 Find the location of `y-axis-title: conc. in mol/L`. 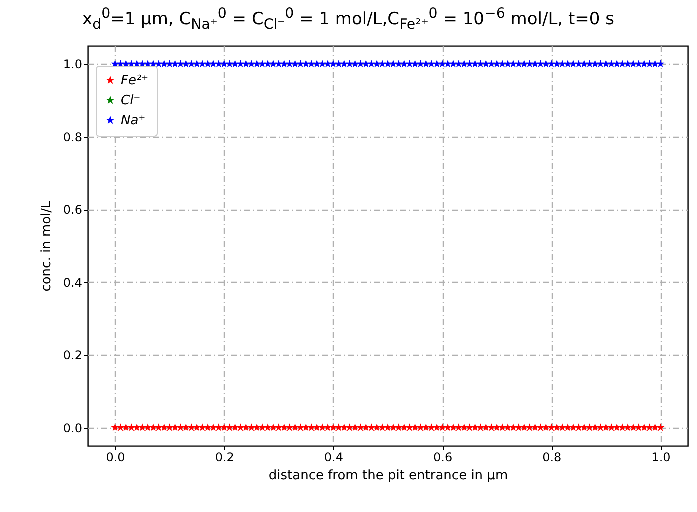

y-axis-title: conc. in mol/L is located at coordinates (46, 246).